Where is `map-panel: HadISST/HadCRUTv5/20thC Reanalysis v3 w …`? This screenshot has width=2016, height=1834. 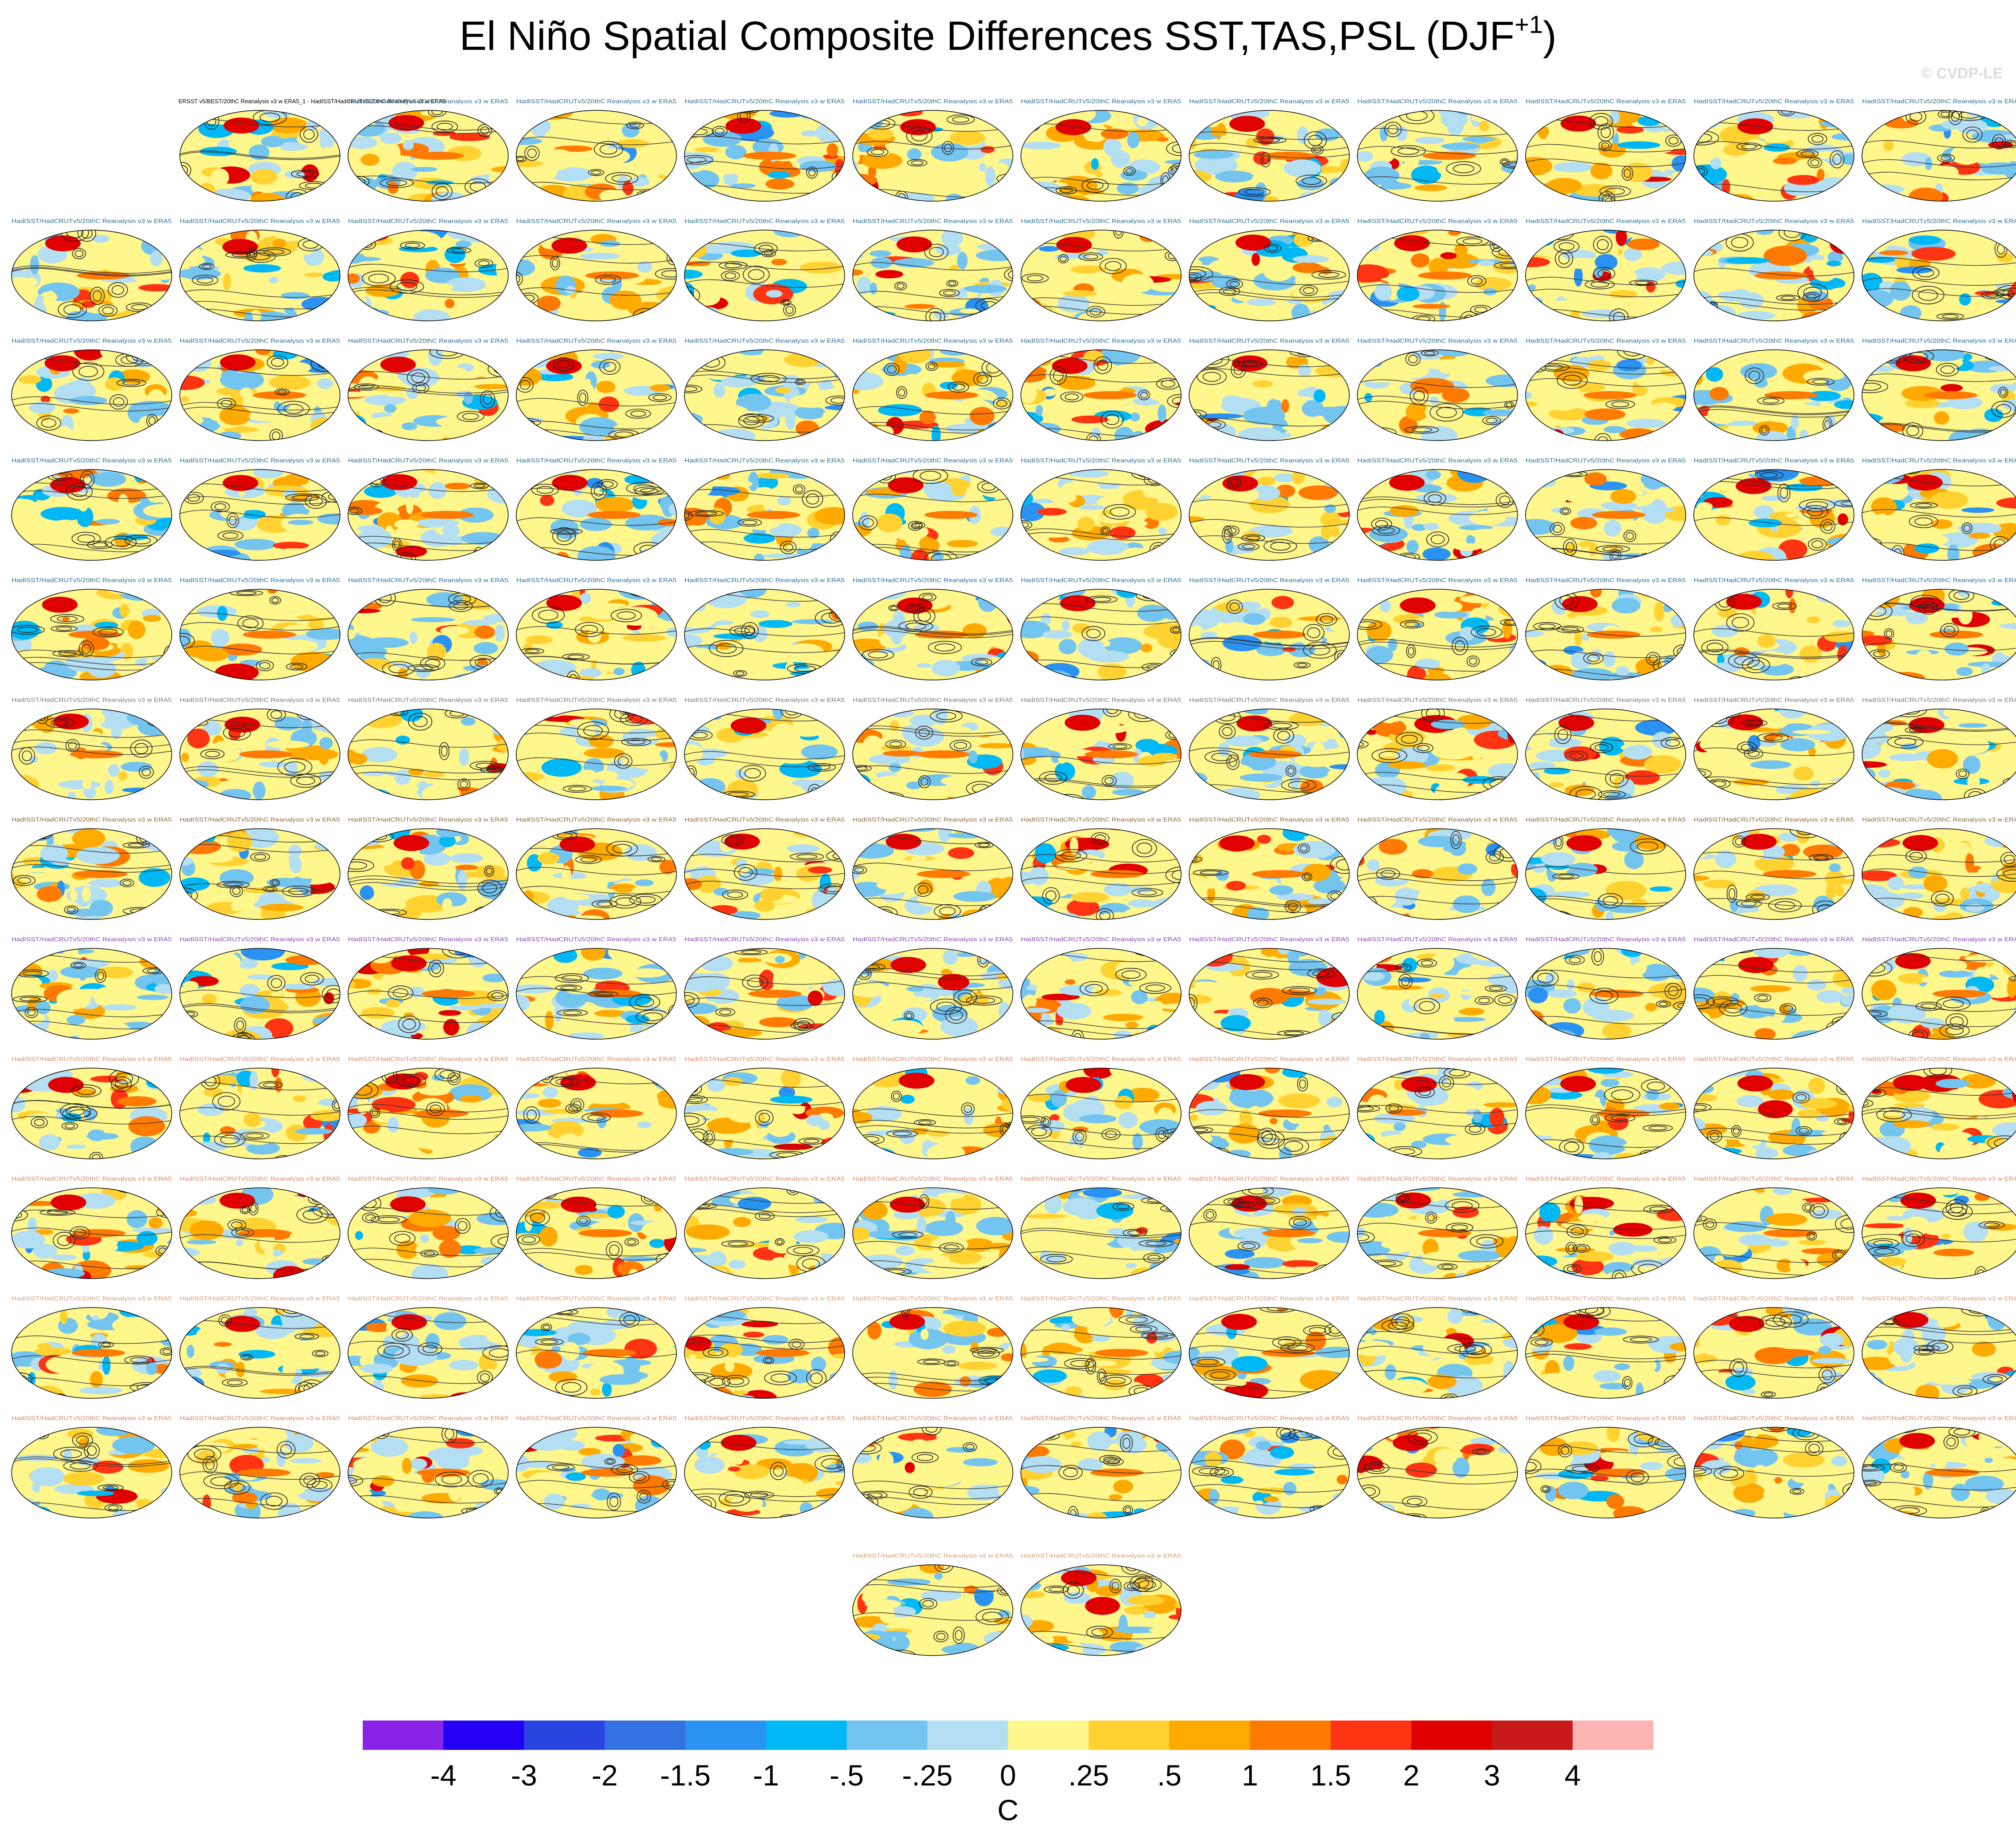 map-panel: HadISST/HadCRUTv5/20thC Reanalysis v3 w … is located at coordinates (428, 628).